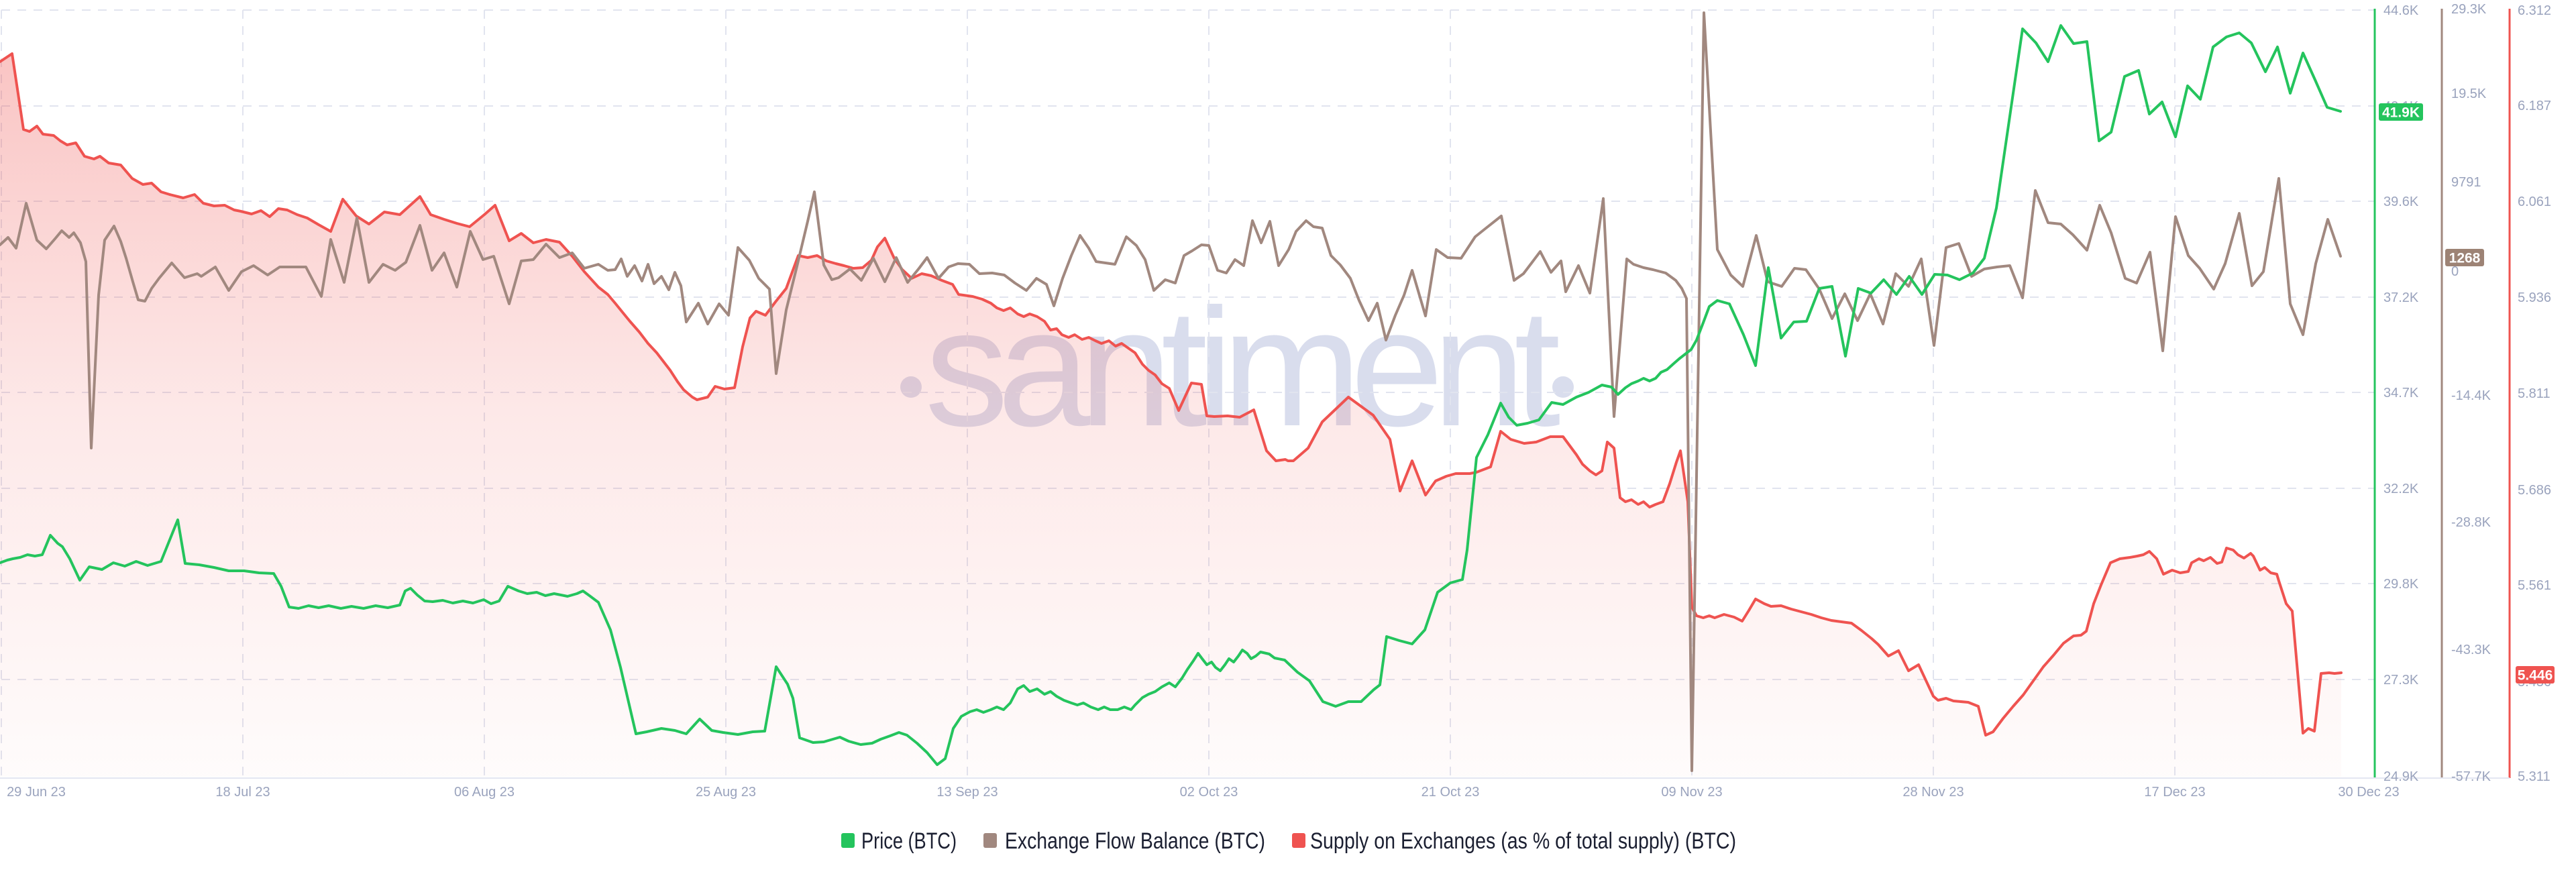  Describe the element at coordinates (2368, 793) in the screenshot. I see `svg-text: 30 Dec 23` at that location.